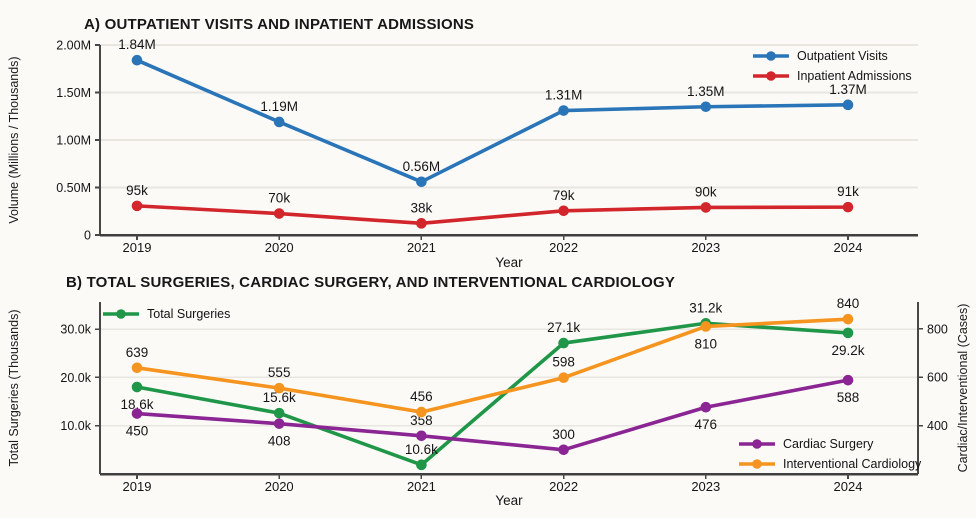 Image resolution: width=976 pixels, height=518 pixels. I want to click on data-point-label: 456, so click(421, 396).